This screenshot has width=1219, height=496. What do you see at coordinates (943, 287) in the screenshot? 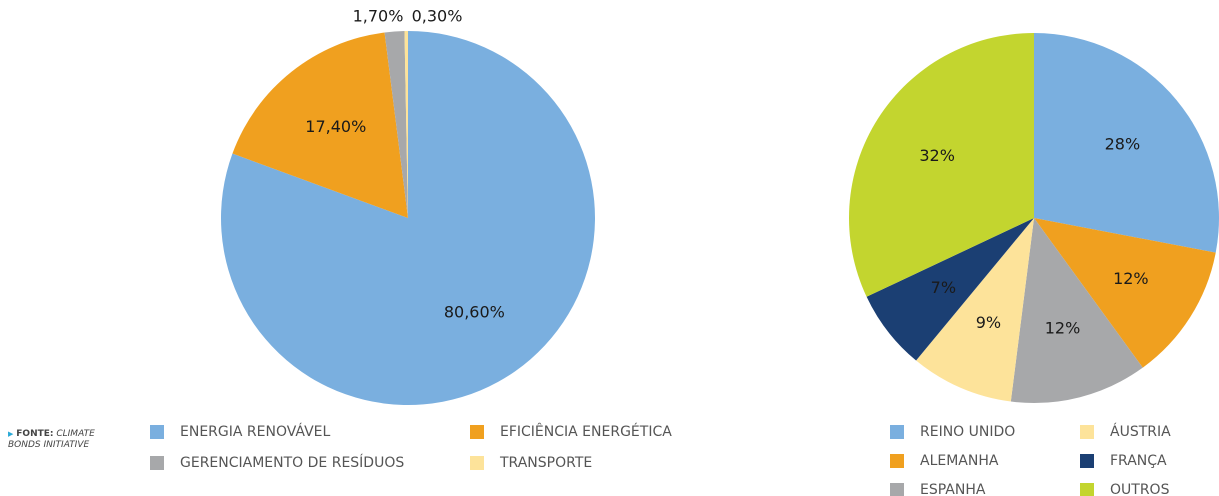
I see `data-label: 7%` at bounding box center [943, 287].